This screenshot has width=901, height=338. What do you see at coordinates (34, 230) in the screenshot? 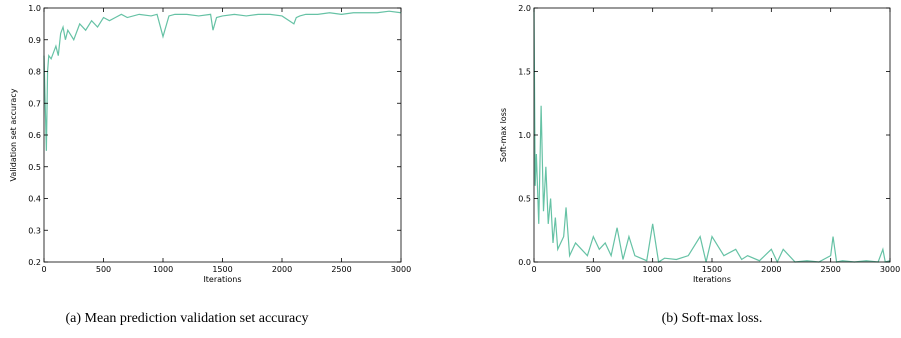
I see `y-tick-label: 0.3` at bounding box center [34, 230].